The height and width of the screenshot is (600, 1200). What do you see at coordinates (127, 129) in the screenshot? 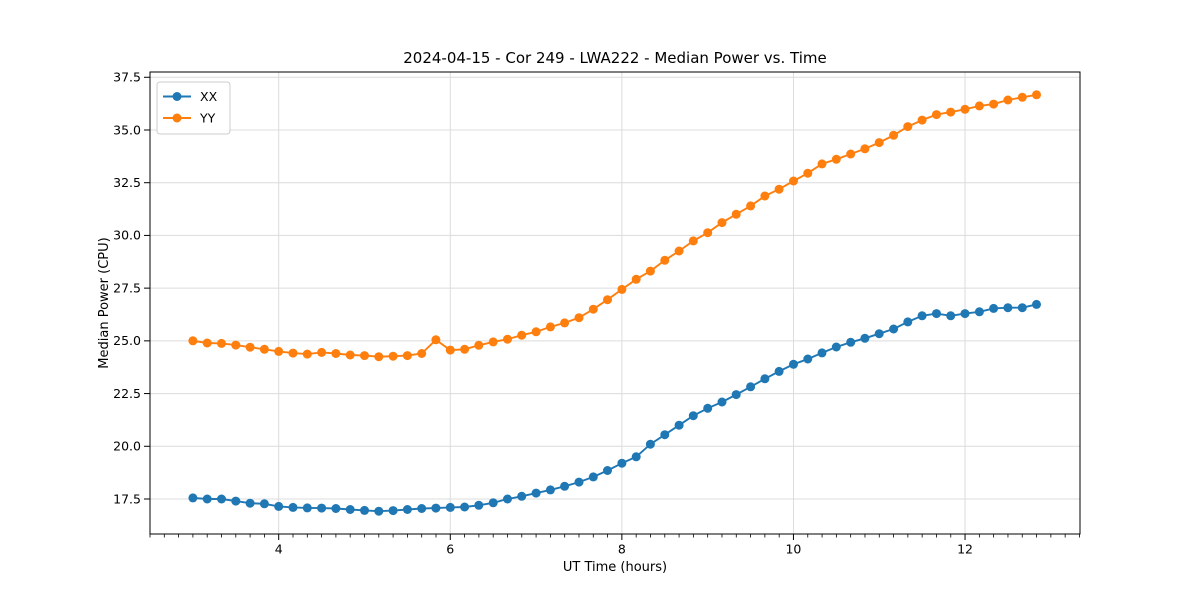
I see `y-tick-label: 35.0` at bounding box center [127, 129].